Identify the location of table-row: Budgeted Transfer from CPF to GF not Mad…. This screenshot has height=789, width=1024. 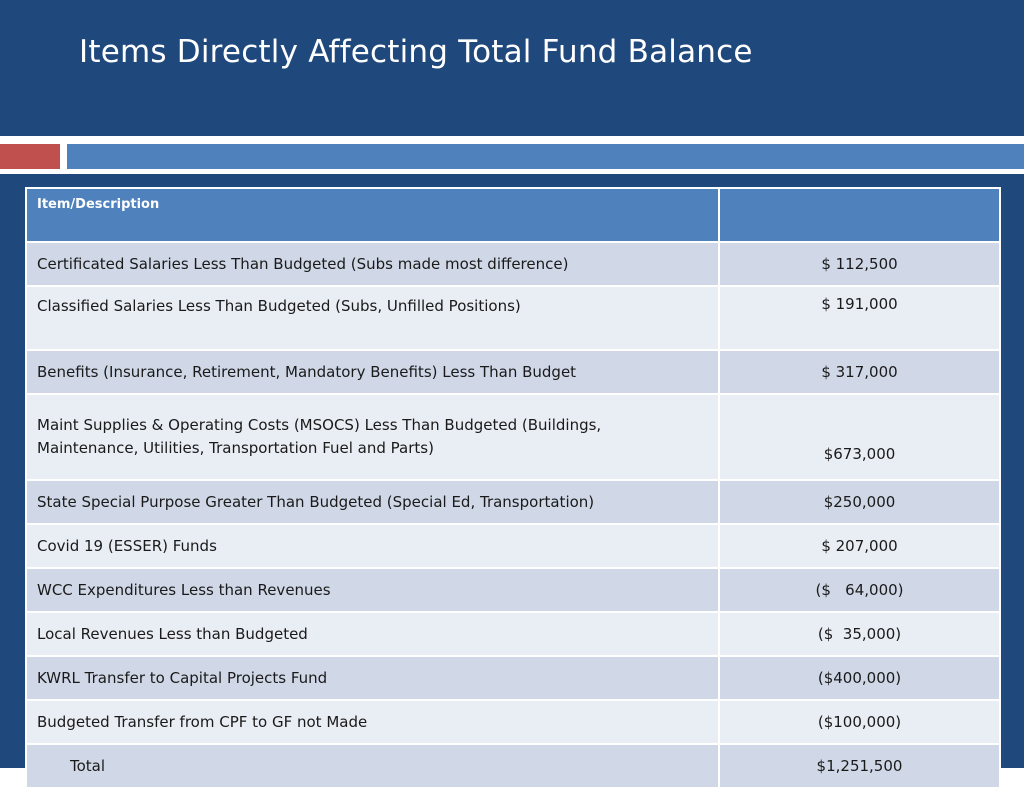
(513, 722).